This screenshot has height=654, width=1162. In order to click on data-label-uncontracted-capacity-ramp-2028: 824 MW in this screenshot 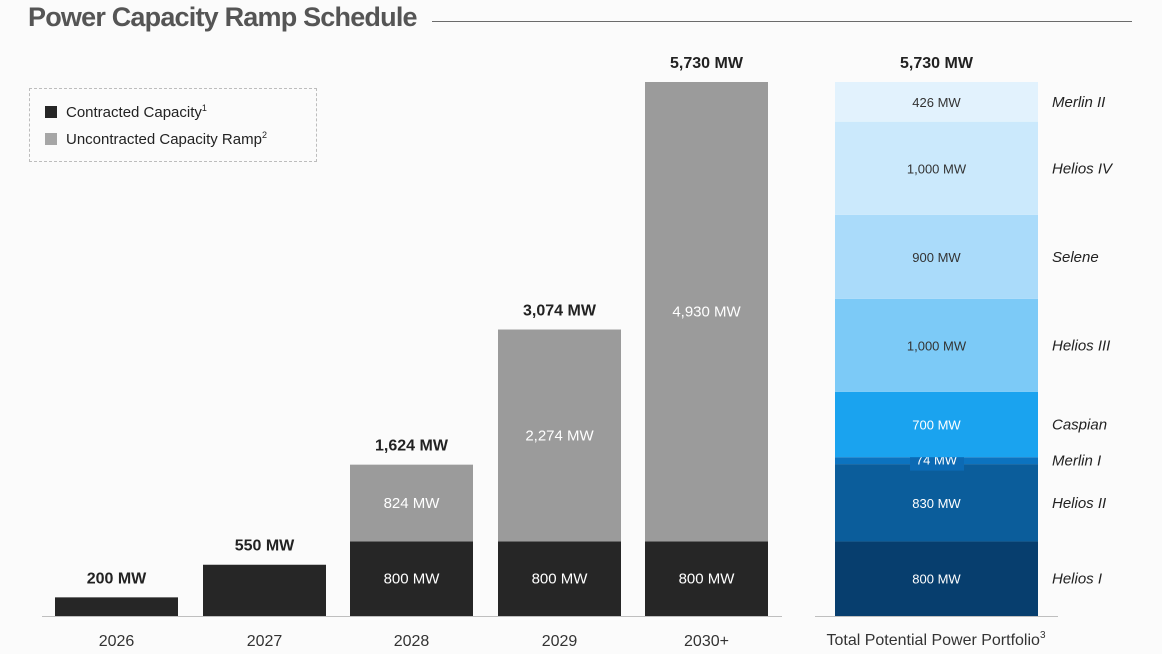, I will do `click(412, 503)`.